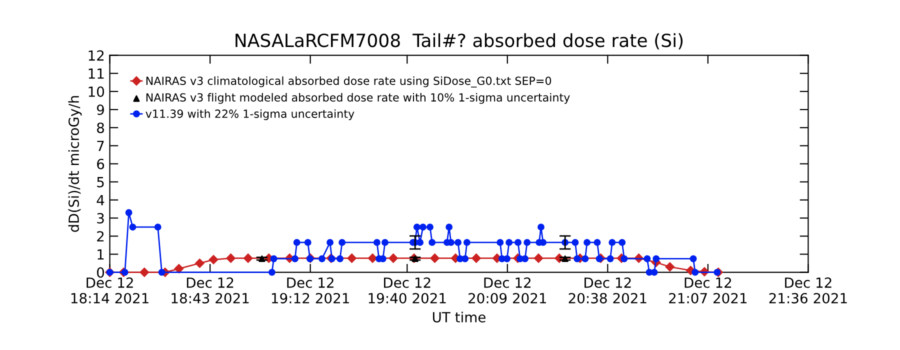  I want to click on y-tick-label: 3, so click(100, 218).